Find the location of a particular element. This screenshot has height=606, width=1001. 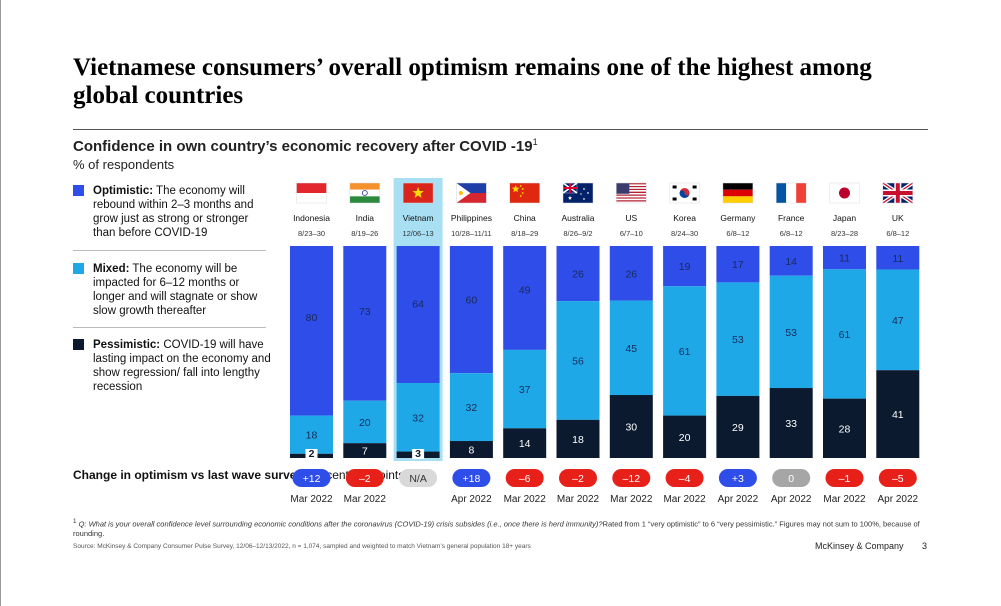

country-label-uk: UK is located at coordinates (898, 218).